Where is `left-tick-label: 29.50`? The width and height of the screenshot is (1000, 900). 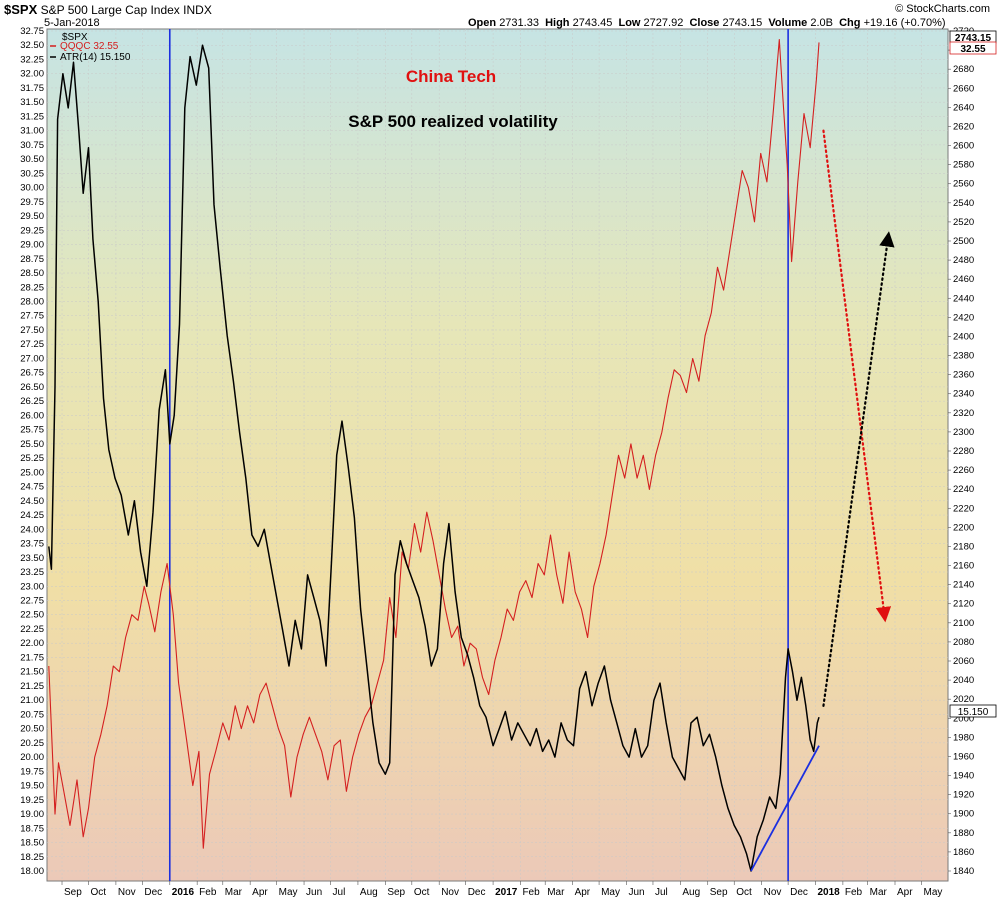 left-tick-label: 29.50 is located at coordinates (32, 216).